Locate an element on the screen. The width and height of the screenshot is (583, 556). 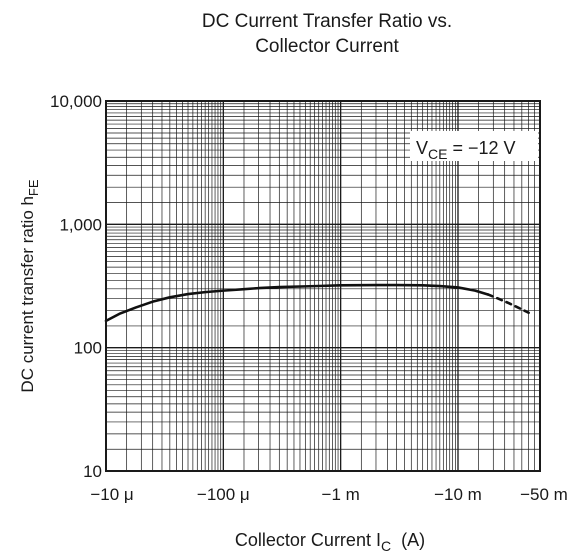
y-tick-labels: 10 100 1,000 10,000 is located at coordinates (76, 286).